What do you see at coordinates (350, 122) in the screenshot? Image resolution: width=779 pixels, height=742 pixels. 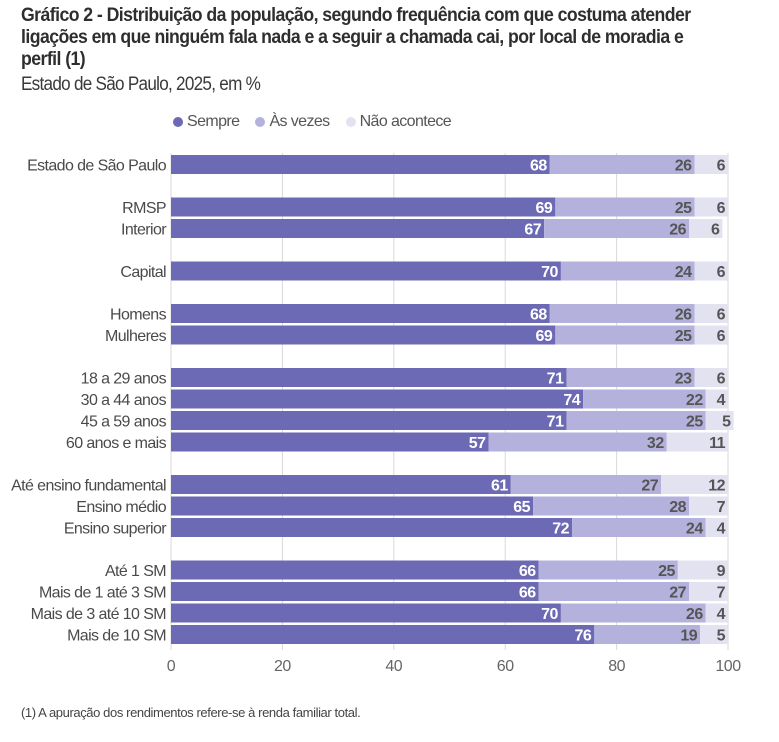 I see `legend-swatch-nao-acontece` at bounding box center [350, 122].